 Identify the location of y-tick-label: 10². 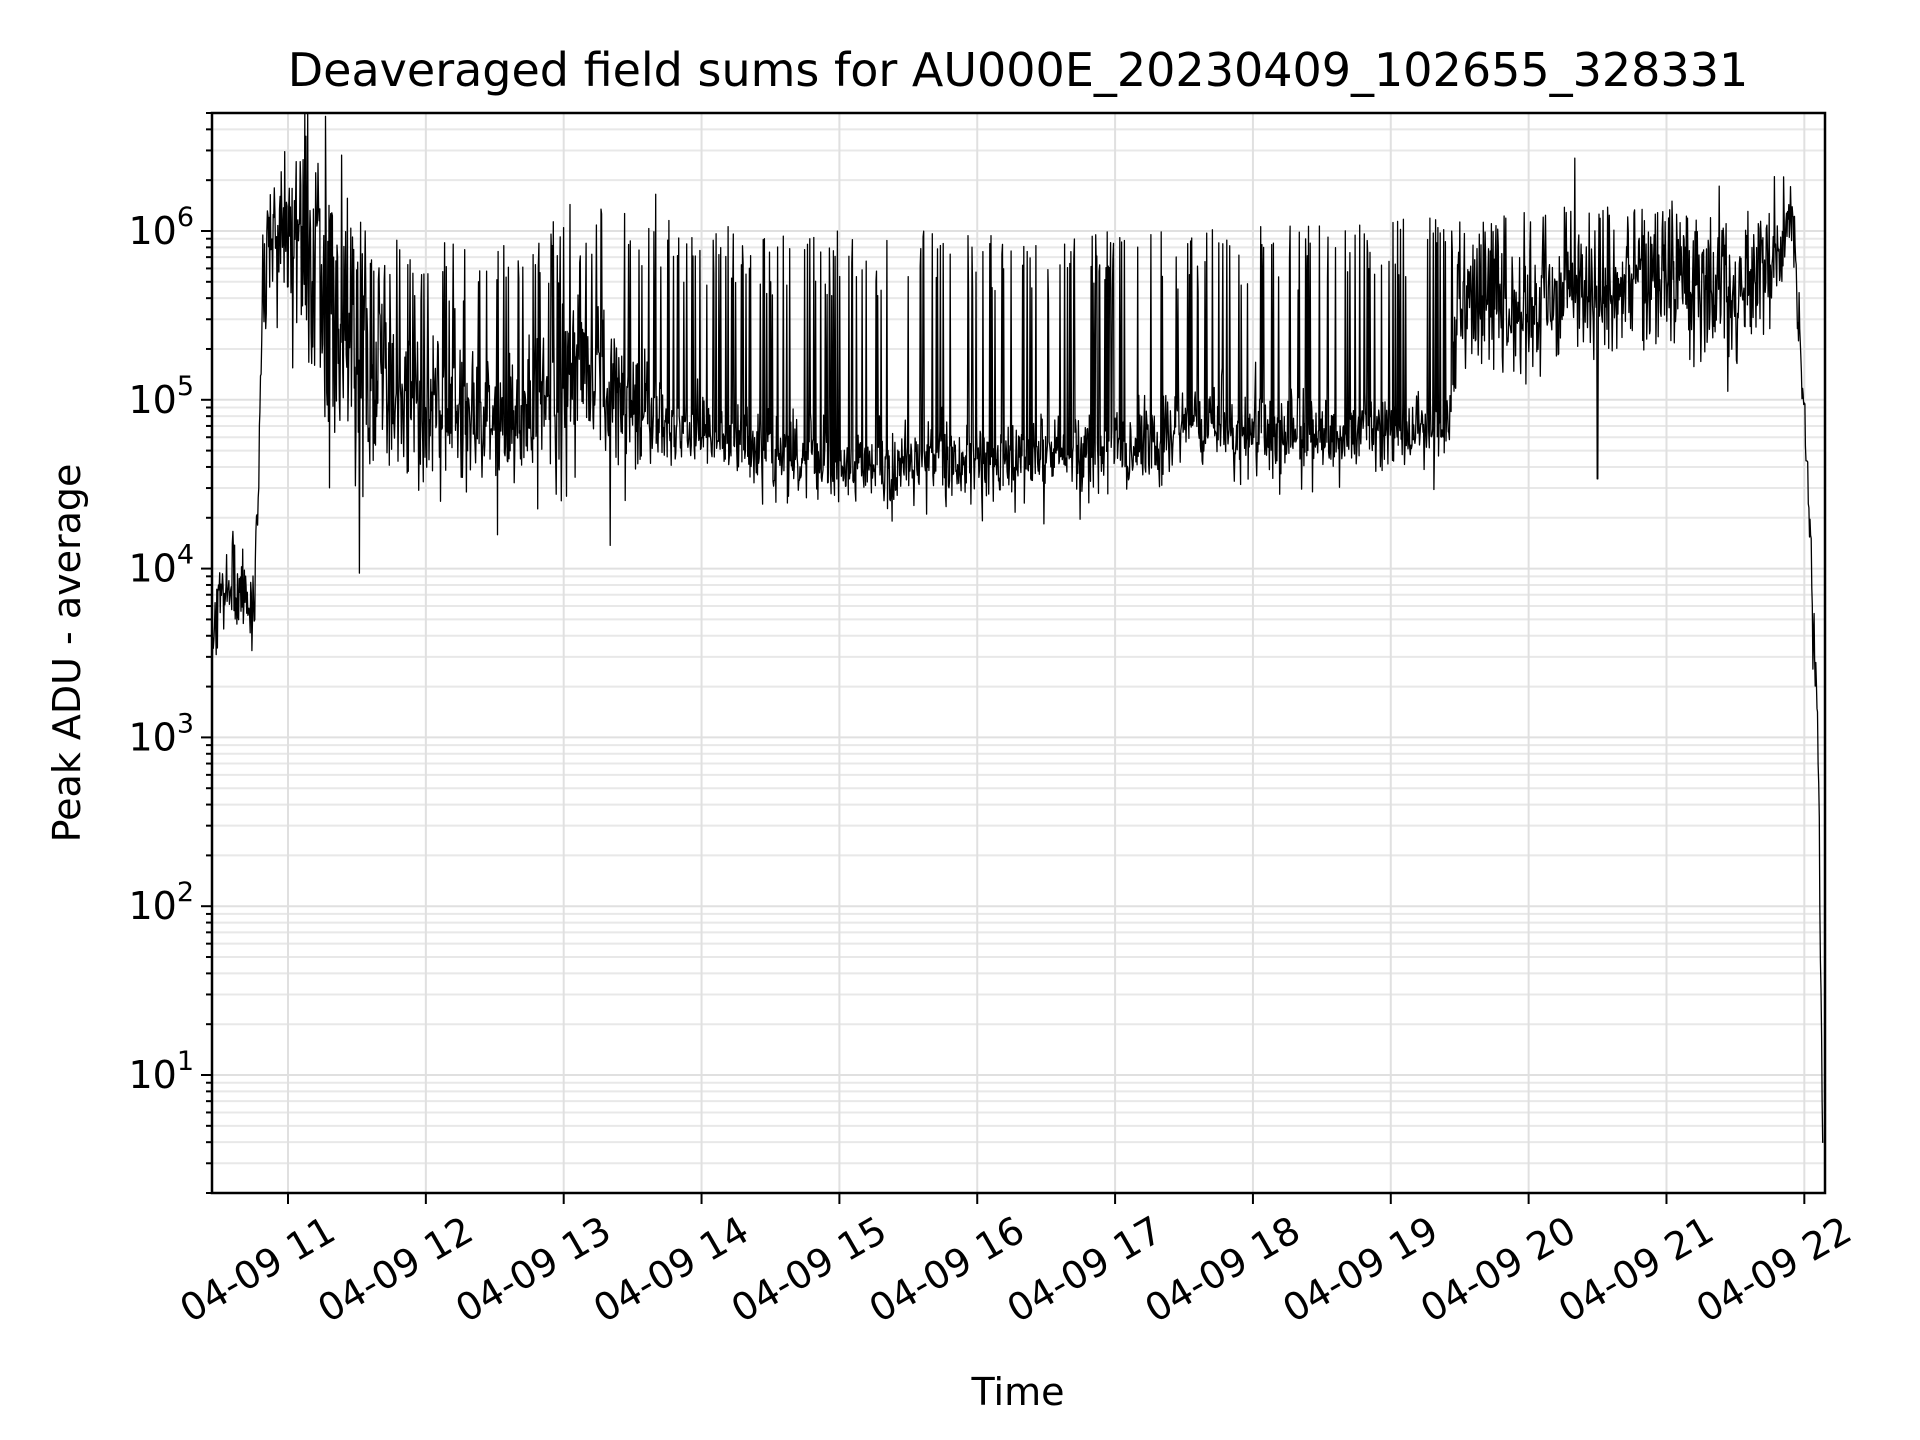
(161, 902).